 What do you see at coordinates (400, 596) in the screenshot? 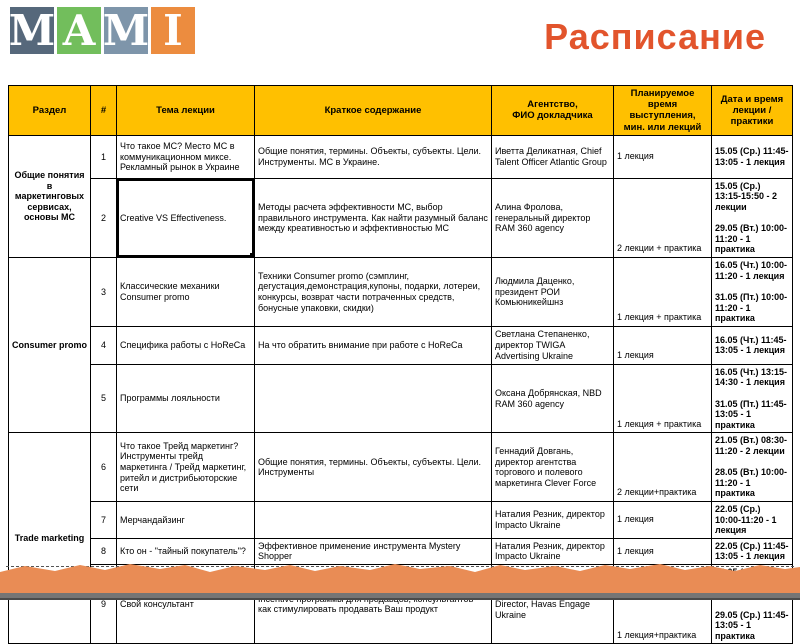
I see `torn-bottom-strip` at bounding box center [400, 596].